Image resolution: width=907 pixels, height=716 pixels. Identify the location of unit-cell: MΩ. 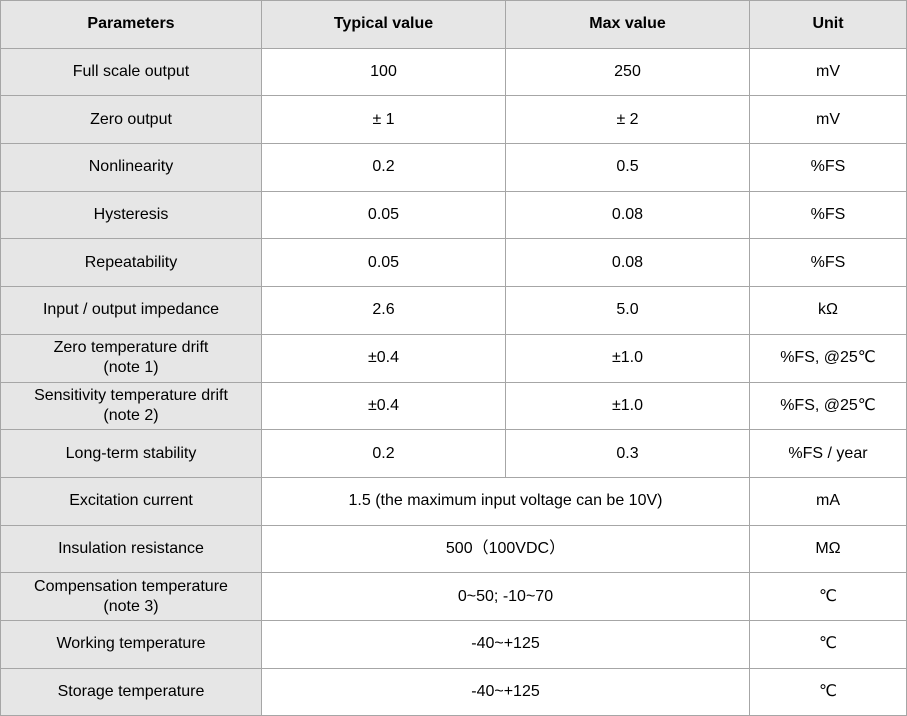
(828, 549).